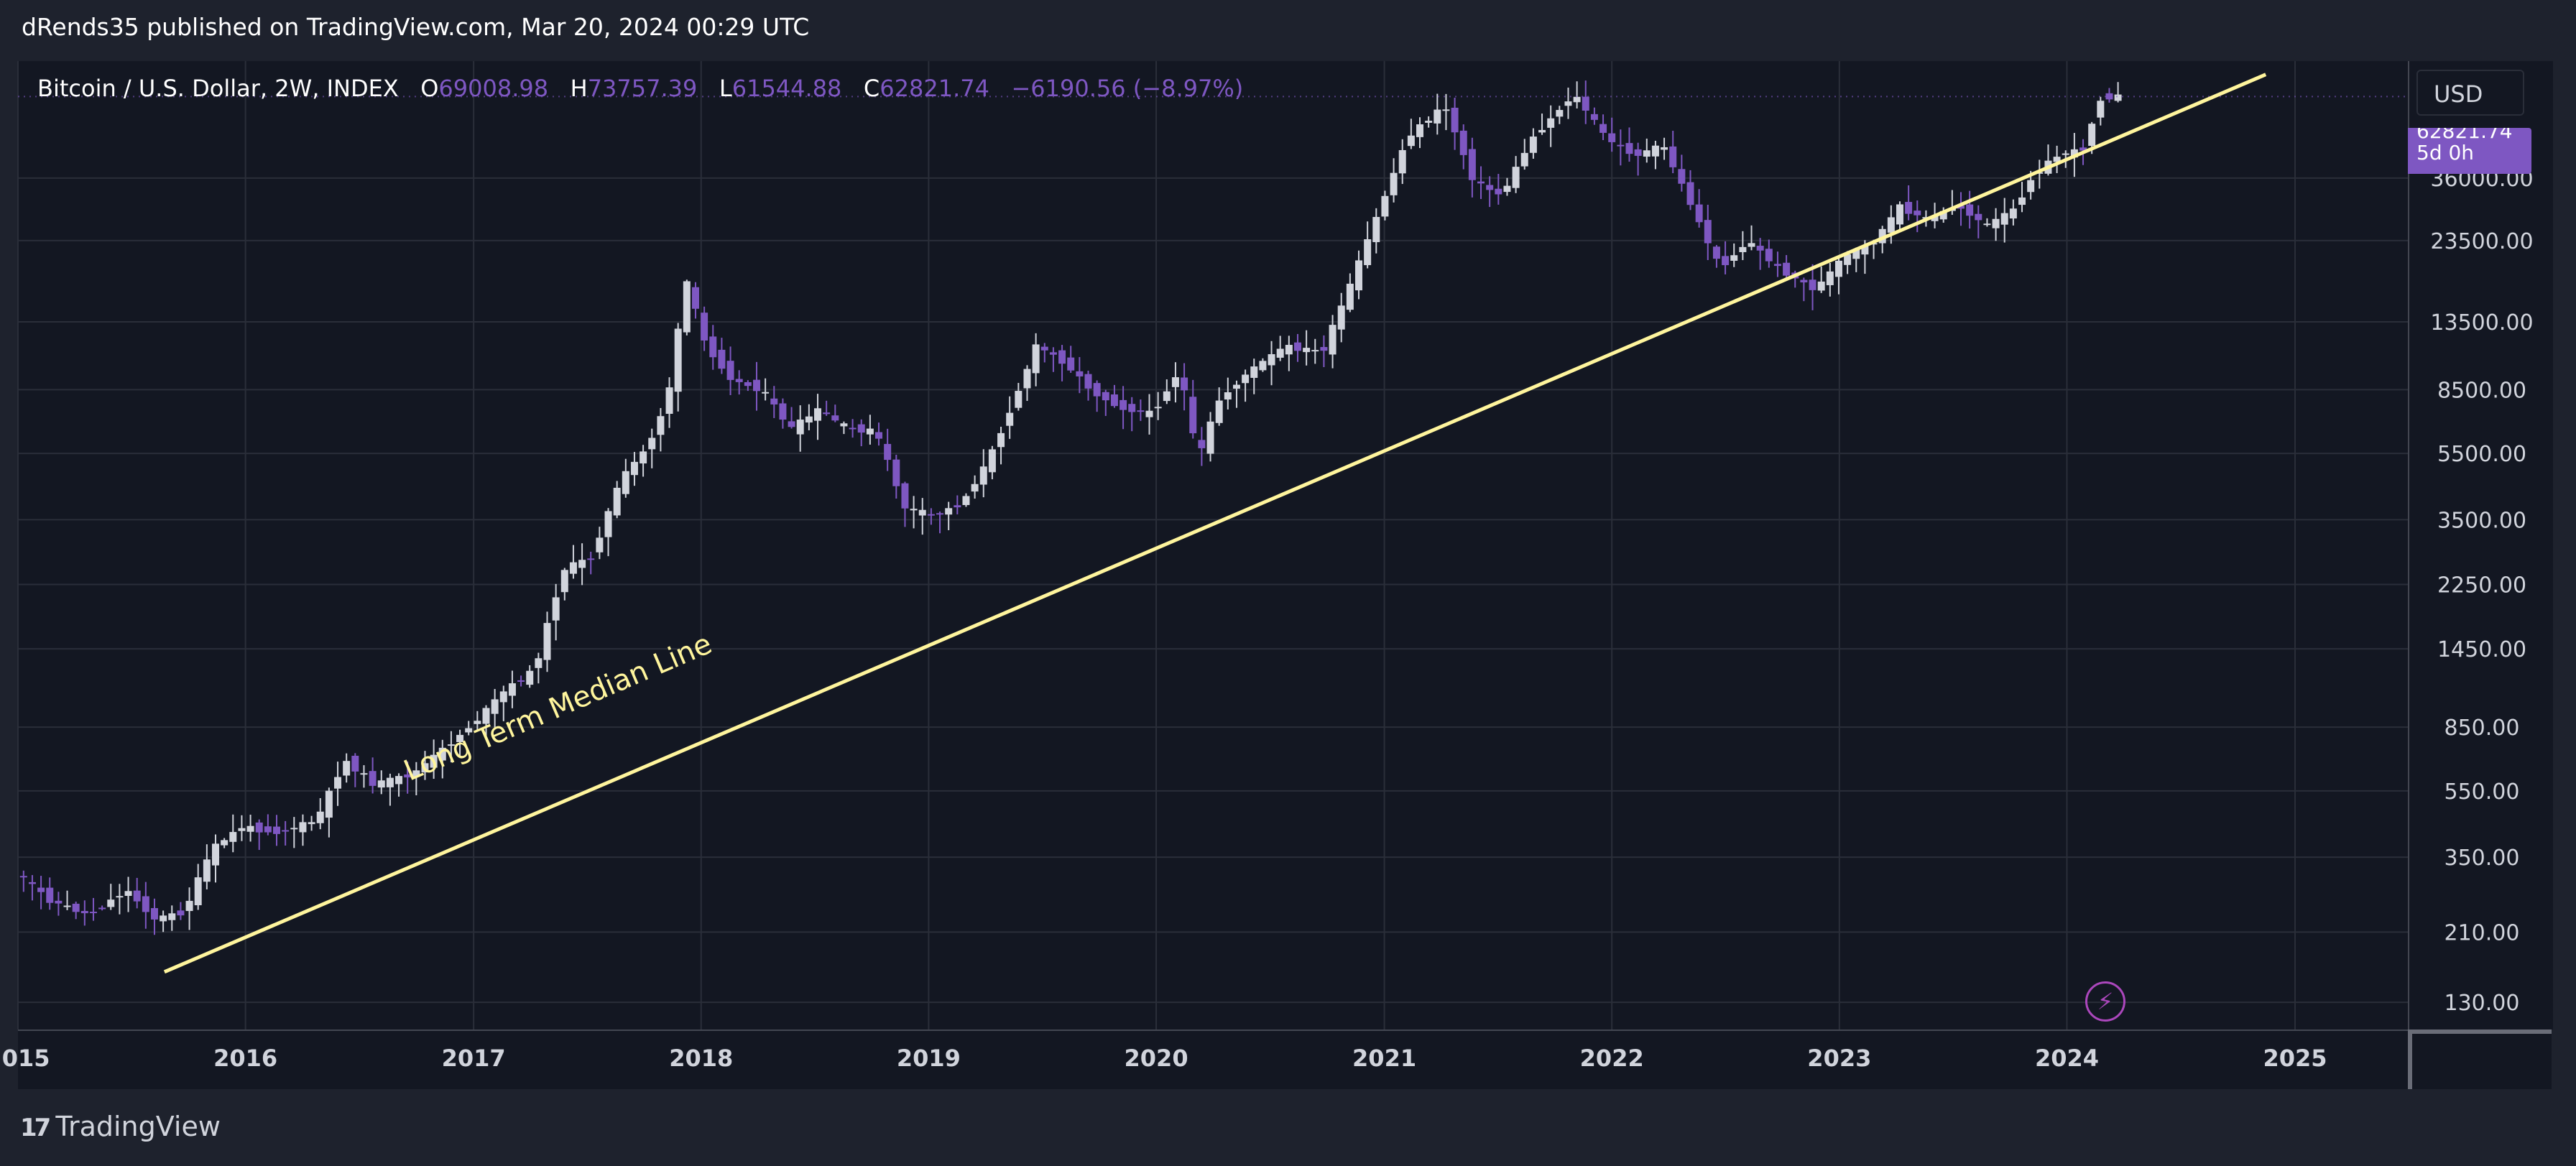  I want to click on time-tick-label: 2017, so click(474, 1058).